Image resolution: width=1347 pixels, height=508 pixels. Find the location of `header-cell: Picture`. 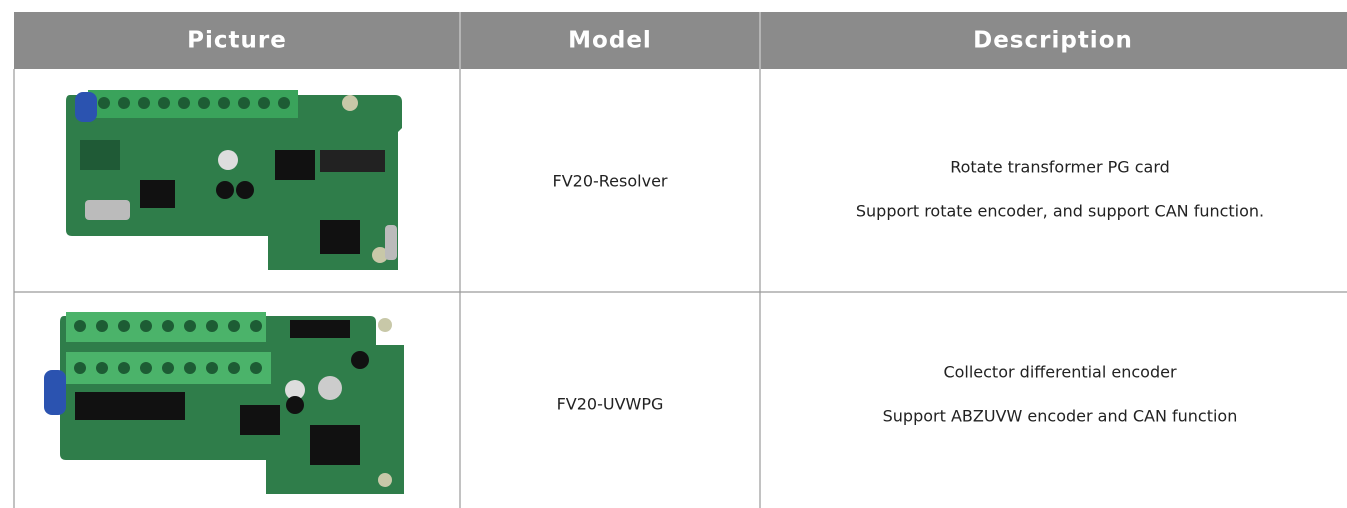

header-cell: Picture is located at coordinates (237, 41).